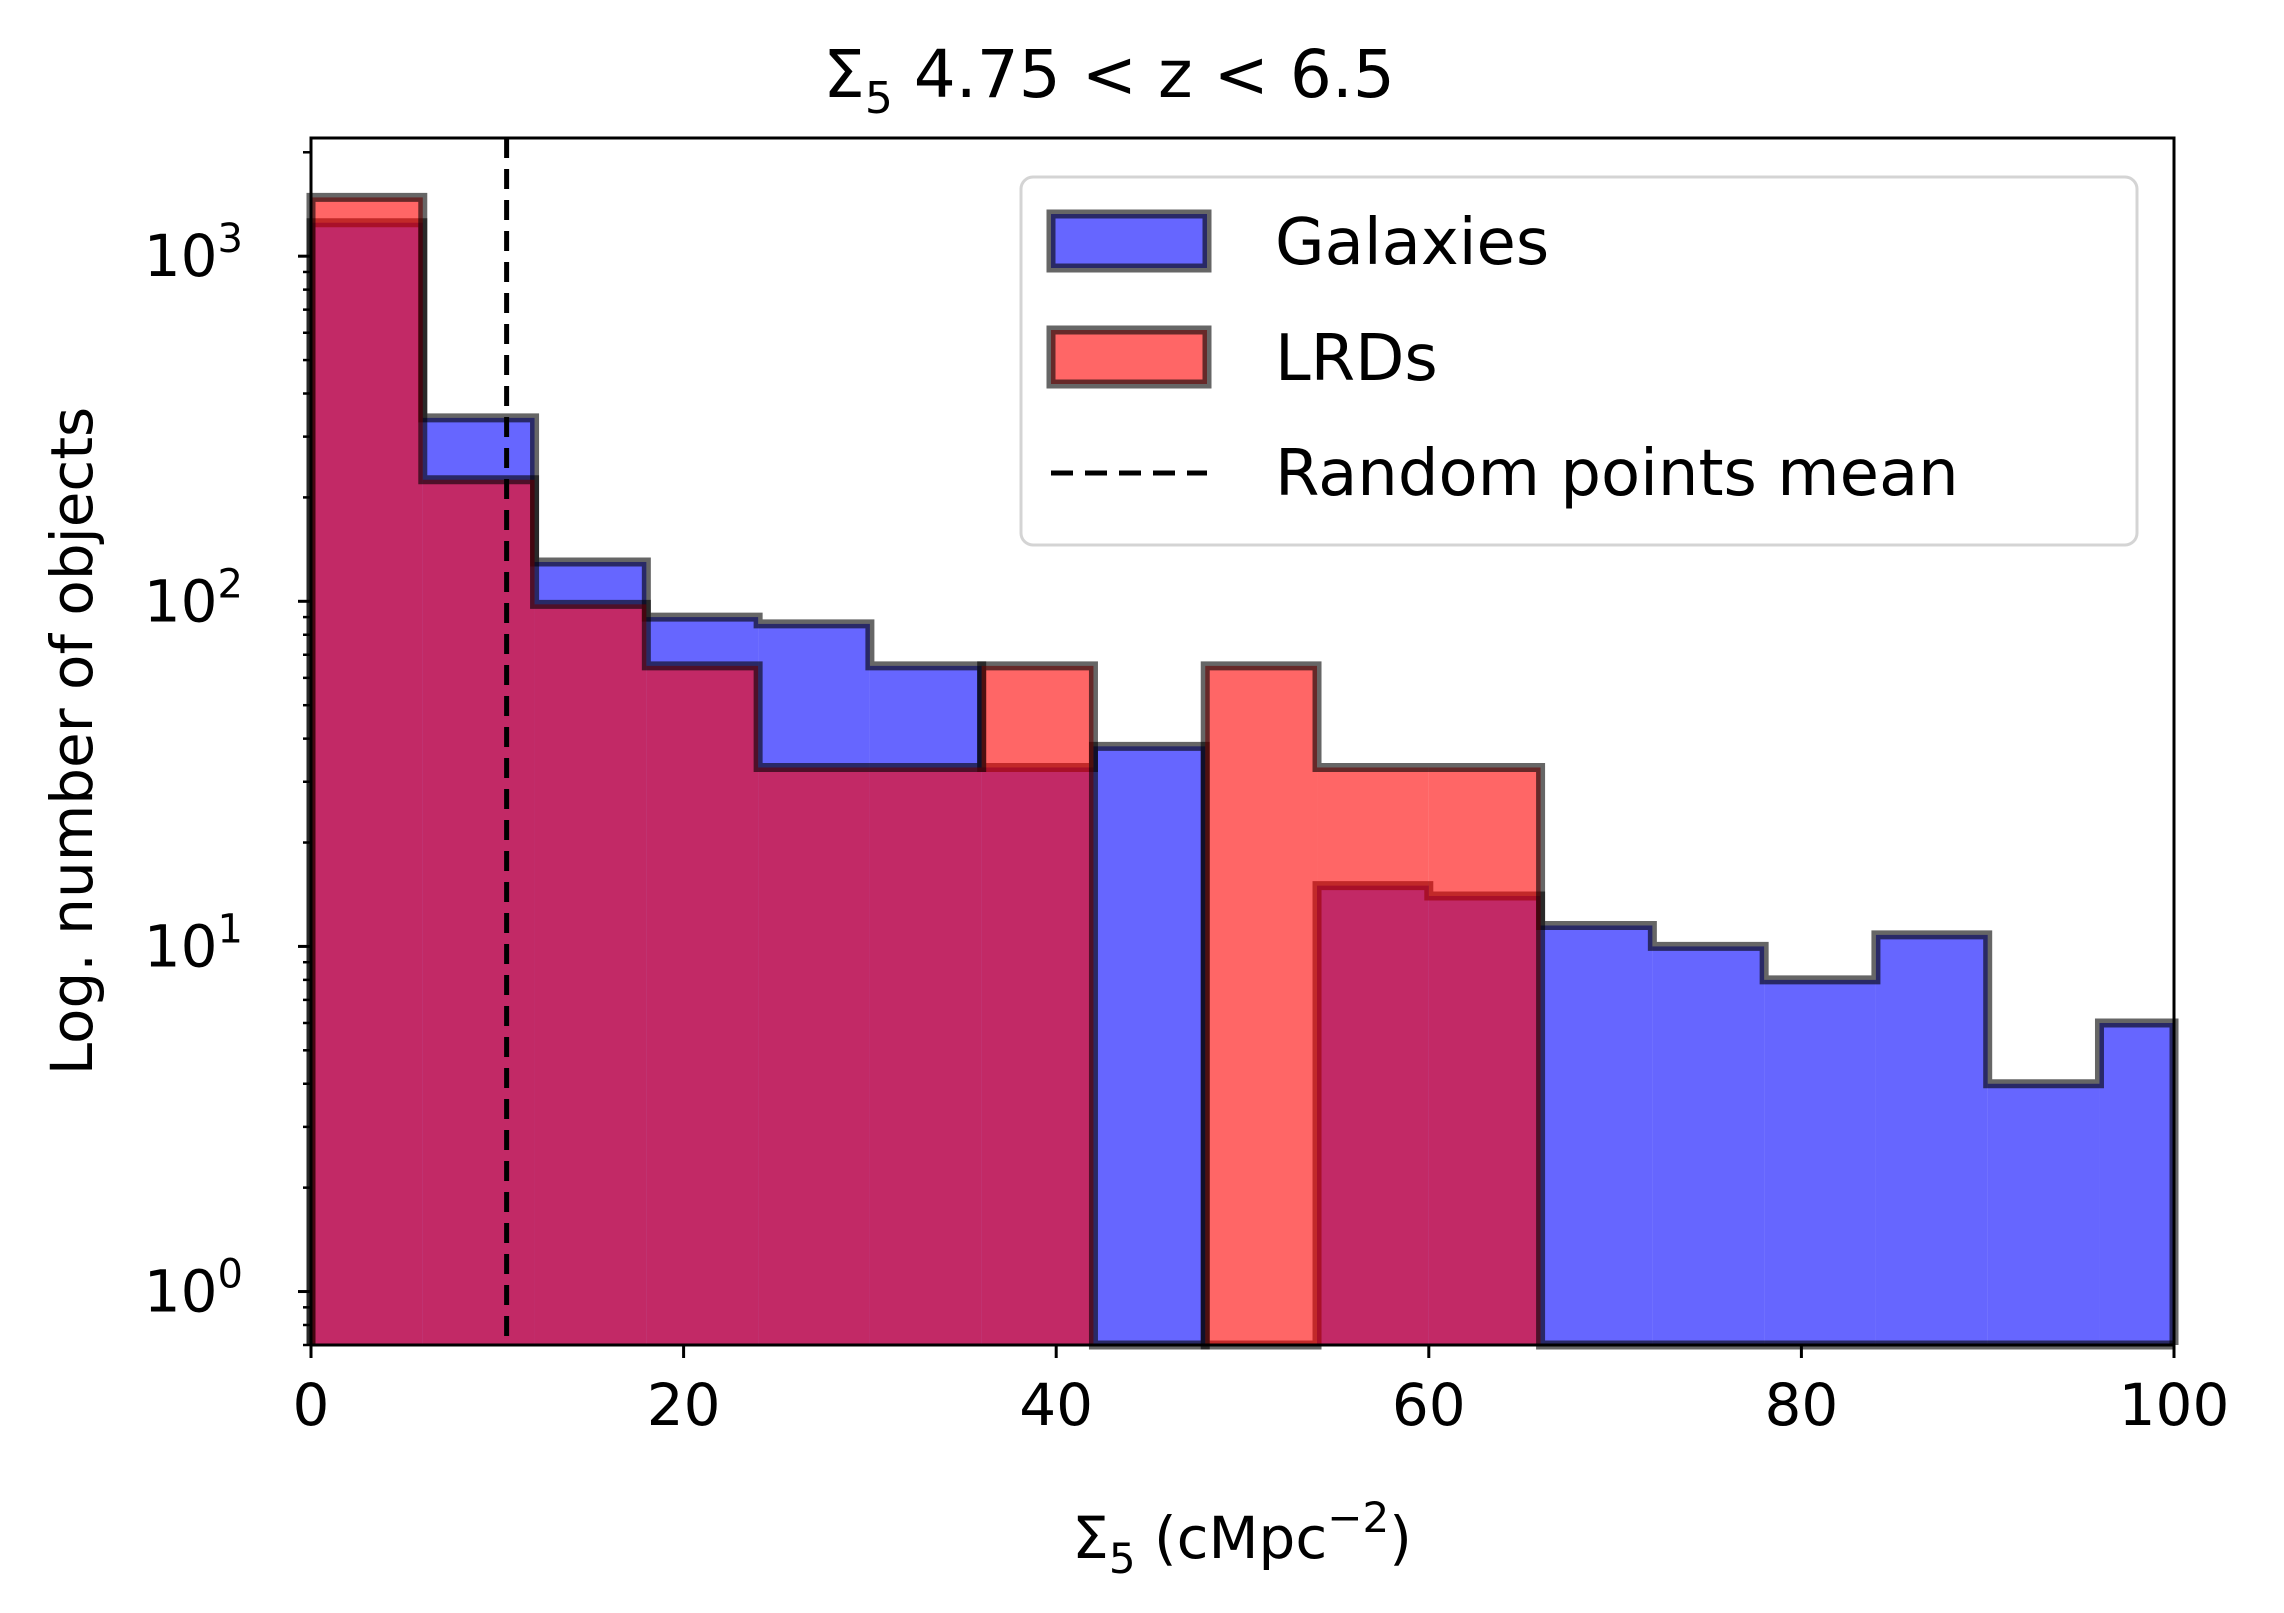 This screenshot has height=1613, width=2284. Describe the element at coordinates (193, 943) in the screenshot. I see `y-tick-label: 10¹` at that location.